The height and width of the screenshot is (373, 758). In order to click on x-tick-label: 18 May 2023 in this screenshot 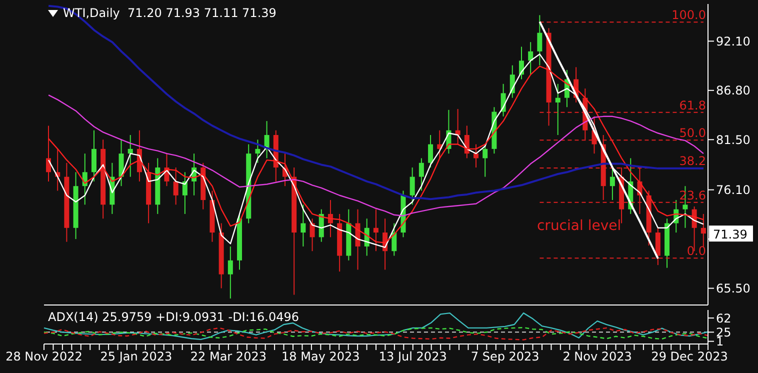, I will do `click(321, 357)`.